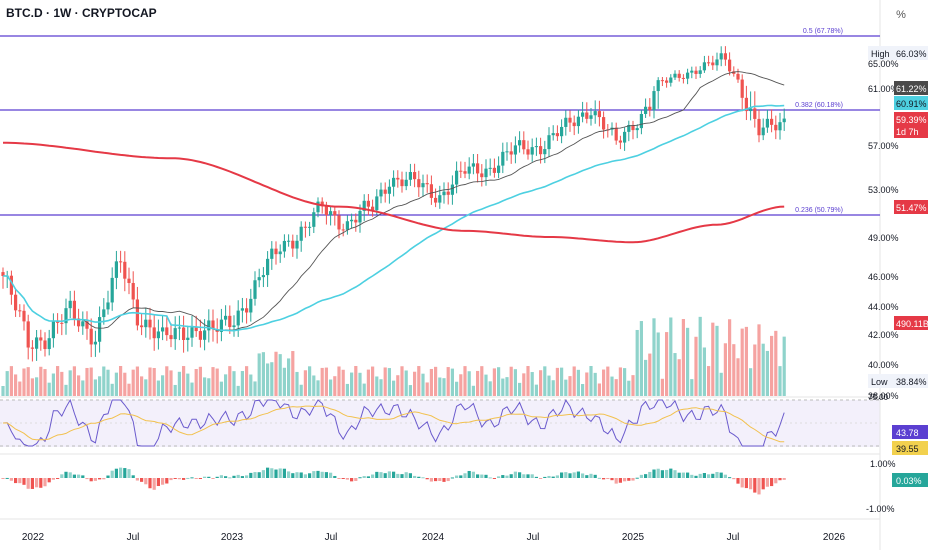 The image size is (932, 550). Describe the element at coordinates (901, 15) in the screenshot. I see `percent-scale-button: %` at that location.